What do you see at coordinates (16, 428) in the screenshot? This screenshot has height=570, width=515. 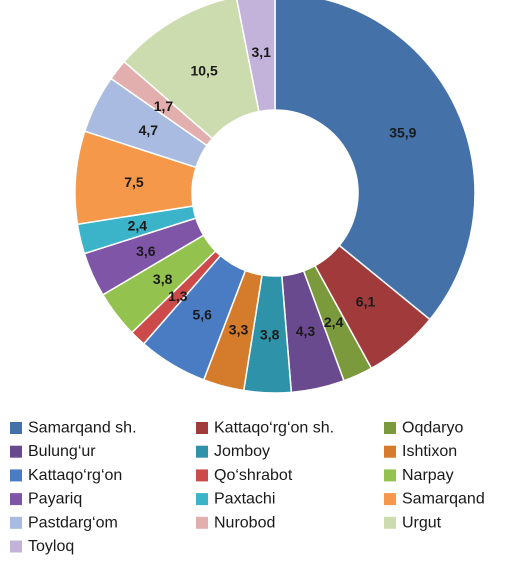 I see `legend-swatch-samarqand-sh` at bounding box center [16, 428].